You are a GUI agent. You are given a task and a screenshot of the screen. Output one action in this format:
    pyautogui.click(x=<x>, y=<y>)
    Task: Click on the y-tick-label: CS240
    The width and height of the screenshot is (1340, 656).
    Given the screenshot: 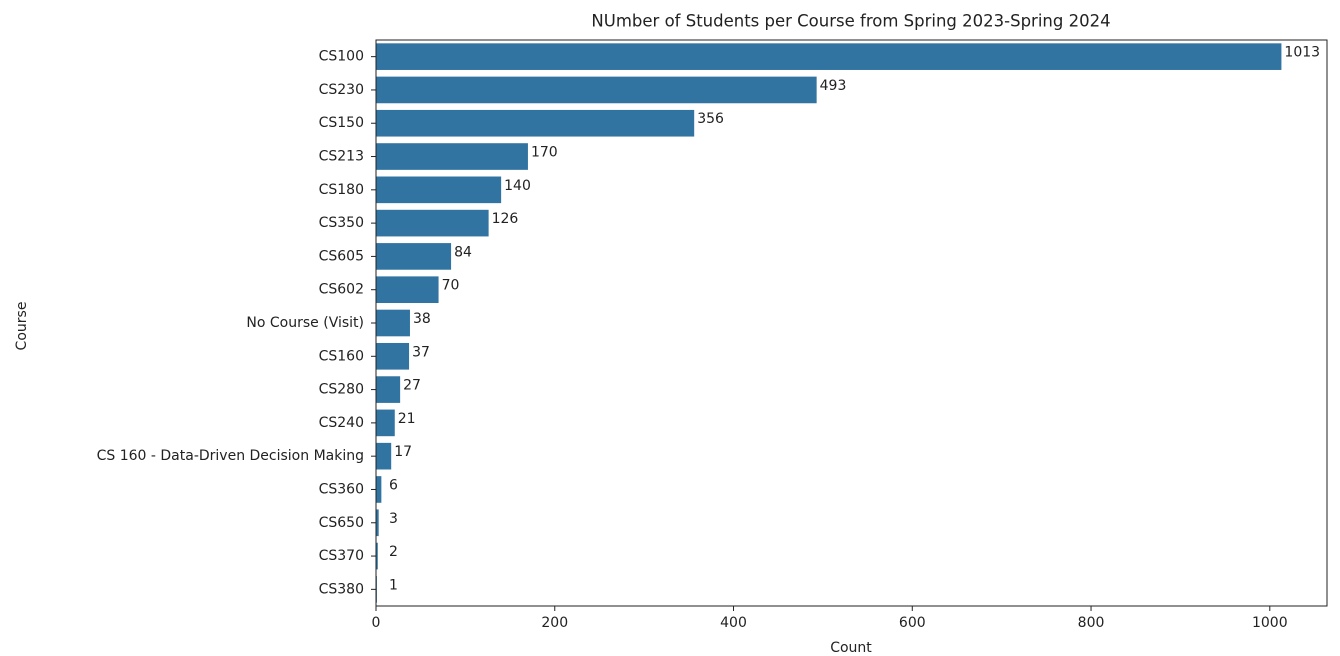 What is the action you would take?
    pyautogui.click(x=341, y=423)
    